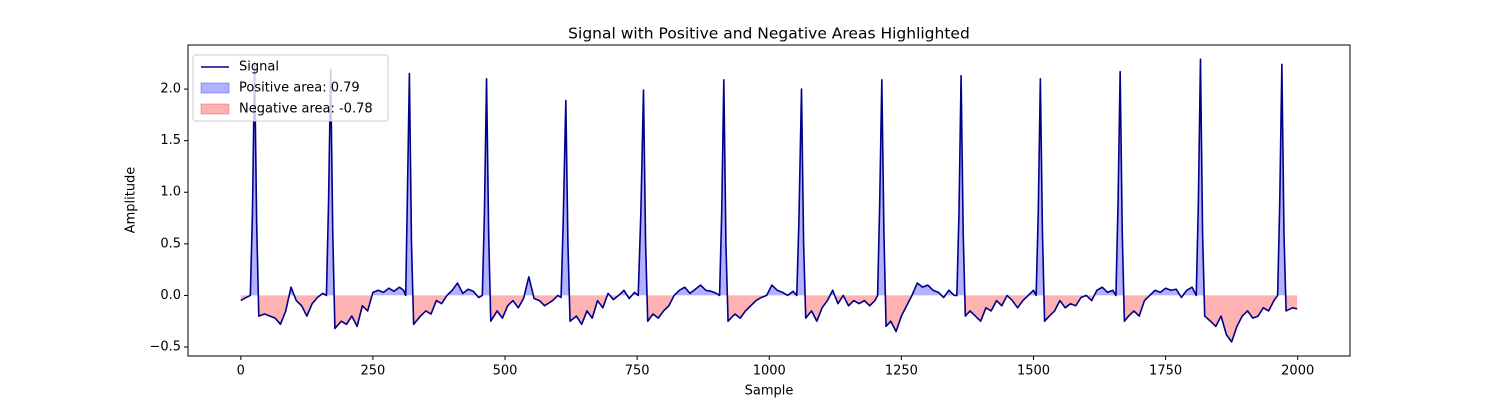 The width and height of the screenshot is (1500, 400). I want to click on legend-box, so click(290, 88).